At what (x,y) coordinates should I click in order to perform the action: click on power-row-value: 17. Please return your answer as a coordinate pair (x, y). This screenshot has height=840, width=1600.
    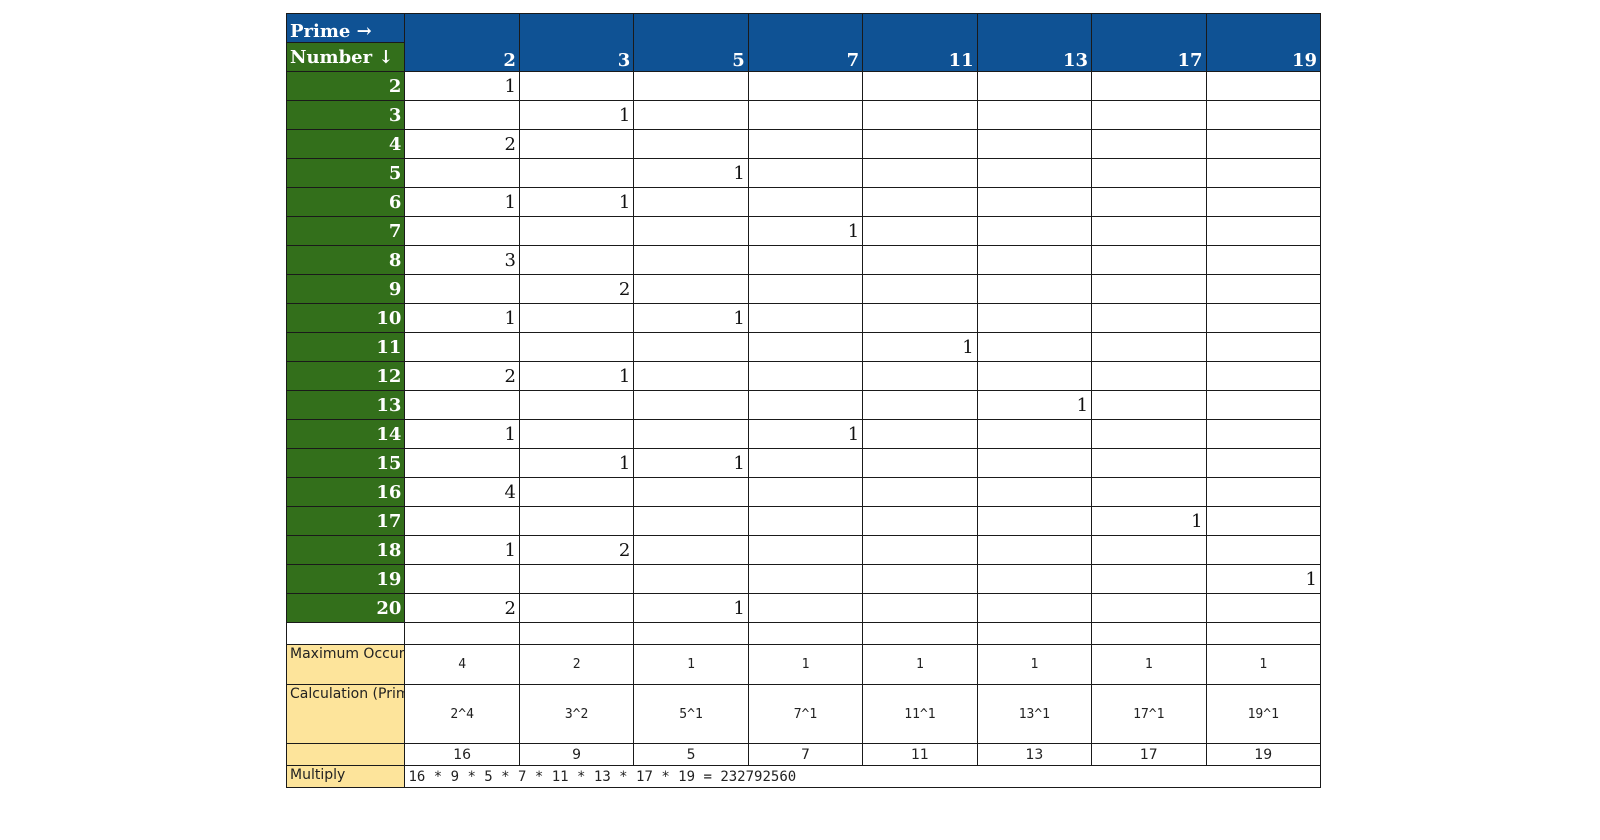
    Looking at the image, I should click on (1149, 754).